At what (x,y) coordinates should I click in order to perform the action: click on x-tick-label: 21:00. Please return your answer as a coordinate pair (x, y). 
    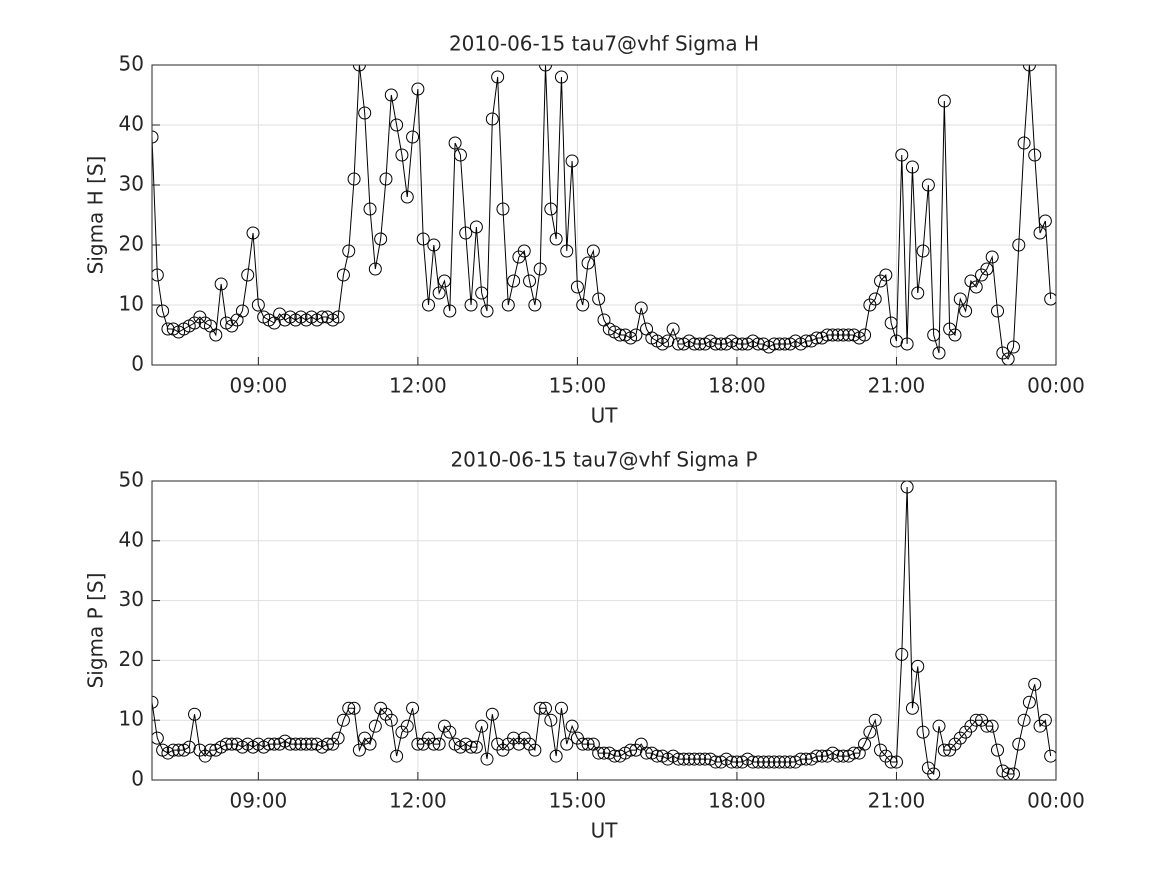
    Looking at the image, I should click on (897, 386).